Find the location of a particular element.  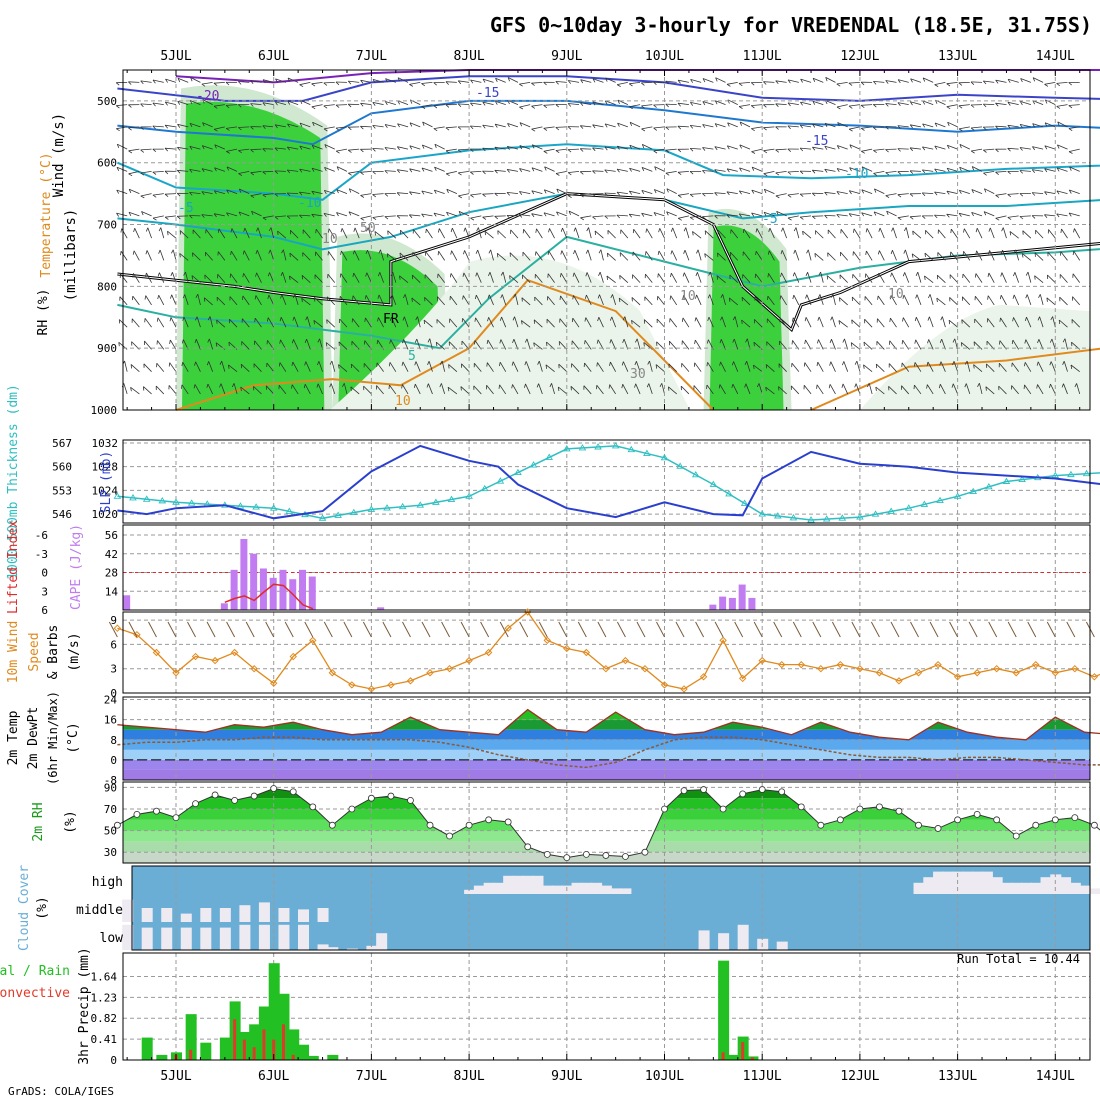

slp-tick-label: 1032 is located at coordinates (105, 443).